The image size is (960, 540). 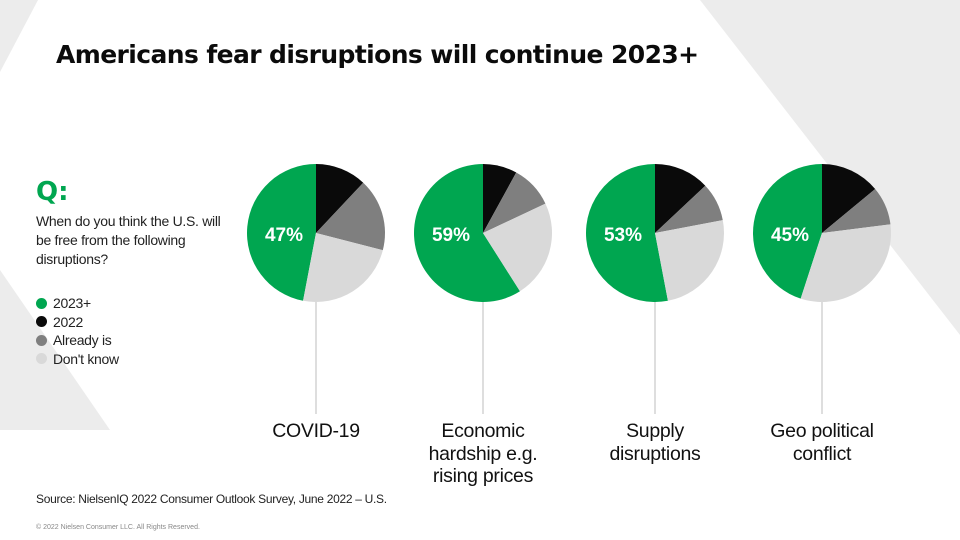 I want to click on legend-item-dont-know: Don't know, so click(x=77, y=359).